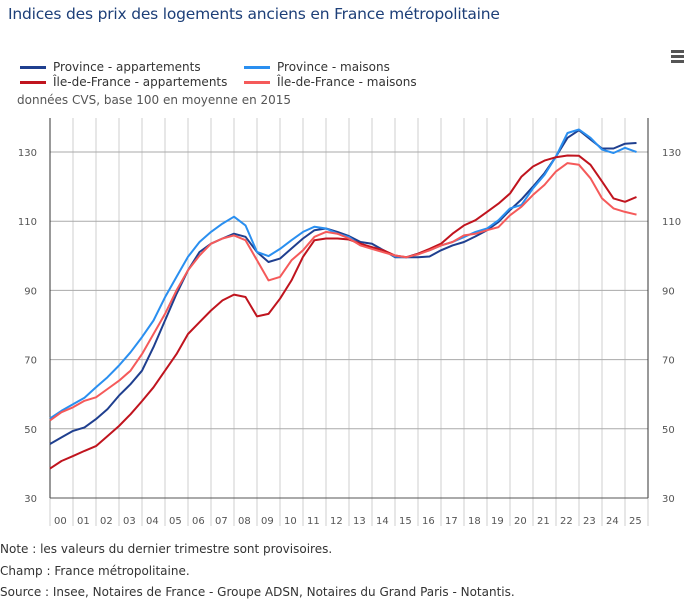 Image resolution: width=692 pixels, height=602 pixels. I want to click on x-tick-label: 07, so click(221, 521).